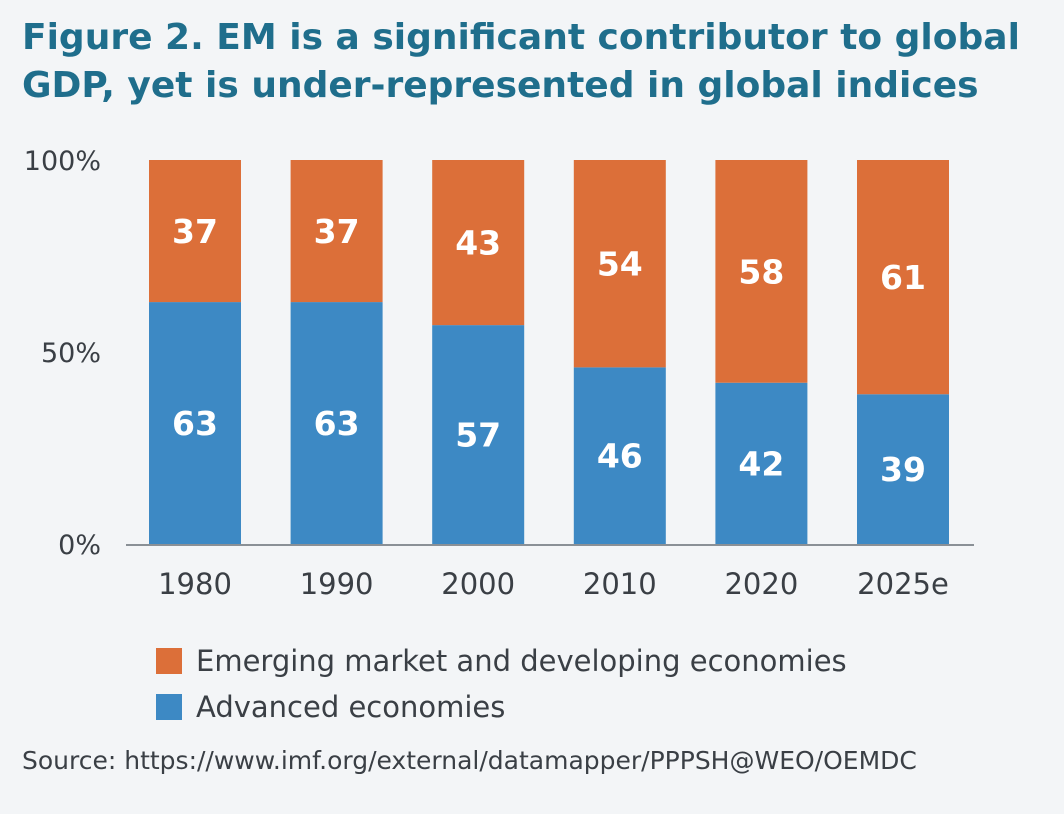 This screenshot has width=1064, height=814. I want to click on data-label: 42, so click(761, 463).